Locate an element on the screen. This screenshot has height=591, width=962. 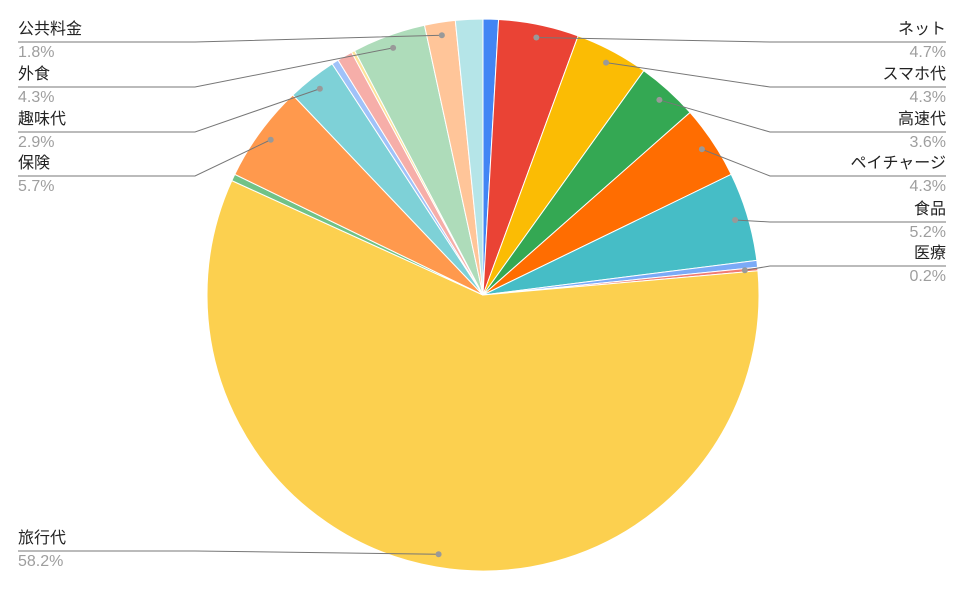
slice-value-label: 0.2% is located at coordinates (928, 276).